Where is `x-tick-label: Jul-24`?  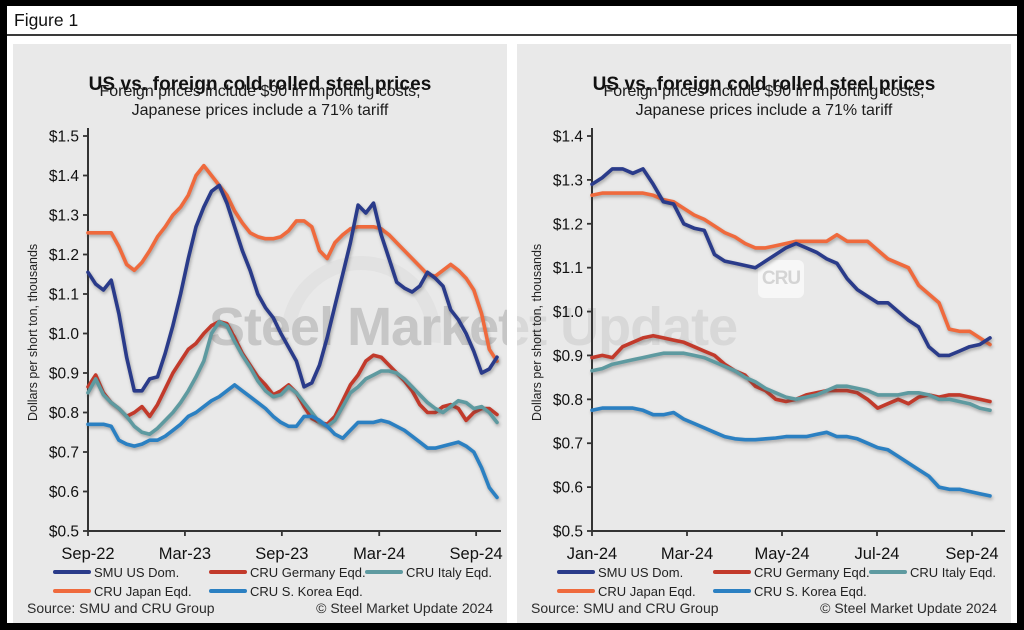 x-tick-label: Jul-24 is located at coordinates (877, 554).